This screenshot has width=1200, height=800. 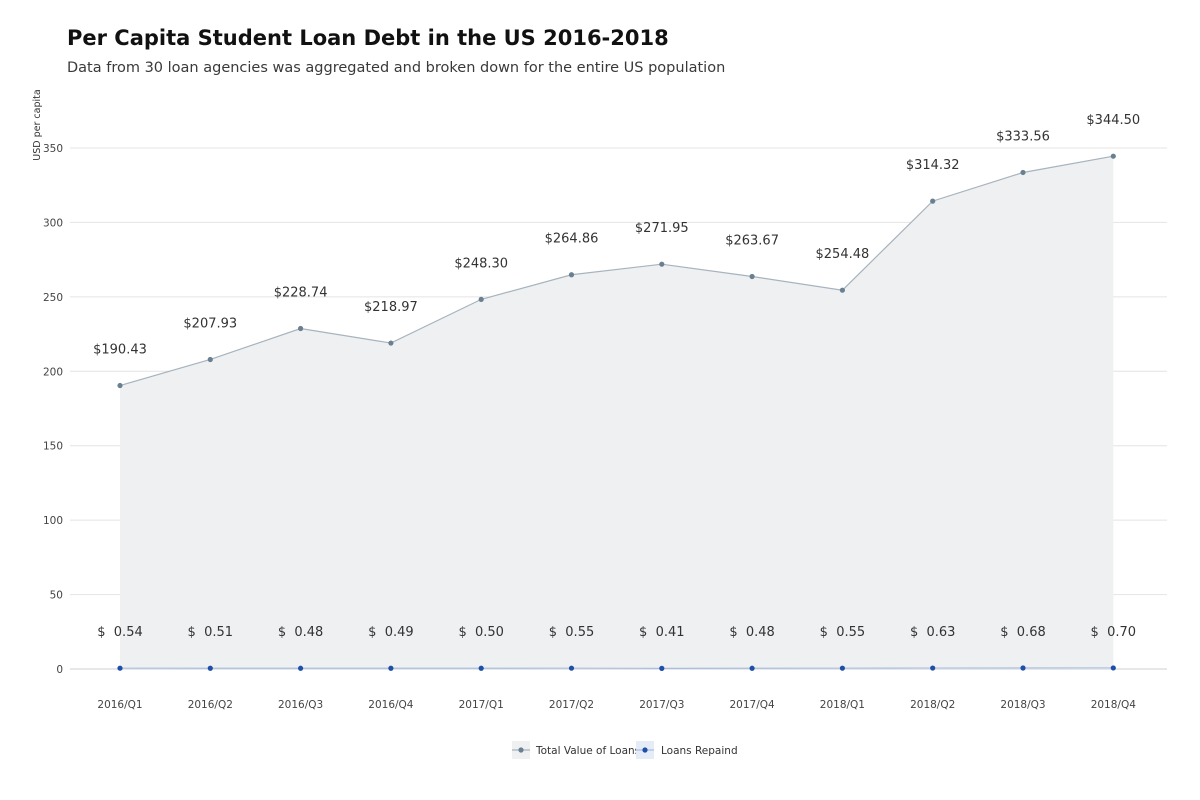 What do you see at coordinates (301, 293) in the screenshot?
I see `data-label: $228.74` at bounding box center [301, 293].